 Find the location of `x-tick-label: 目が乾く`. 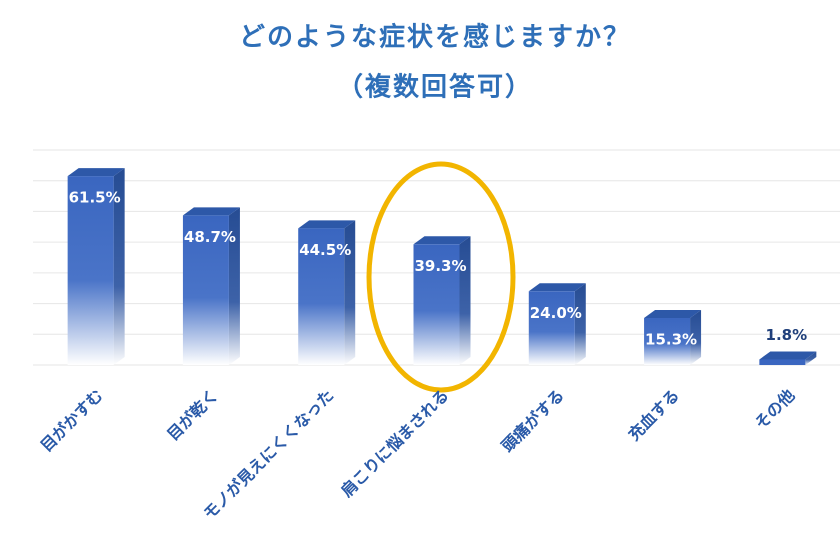

x-tick-label: 目が乾く is located at coordinates (192, 415).